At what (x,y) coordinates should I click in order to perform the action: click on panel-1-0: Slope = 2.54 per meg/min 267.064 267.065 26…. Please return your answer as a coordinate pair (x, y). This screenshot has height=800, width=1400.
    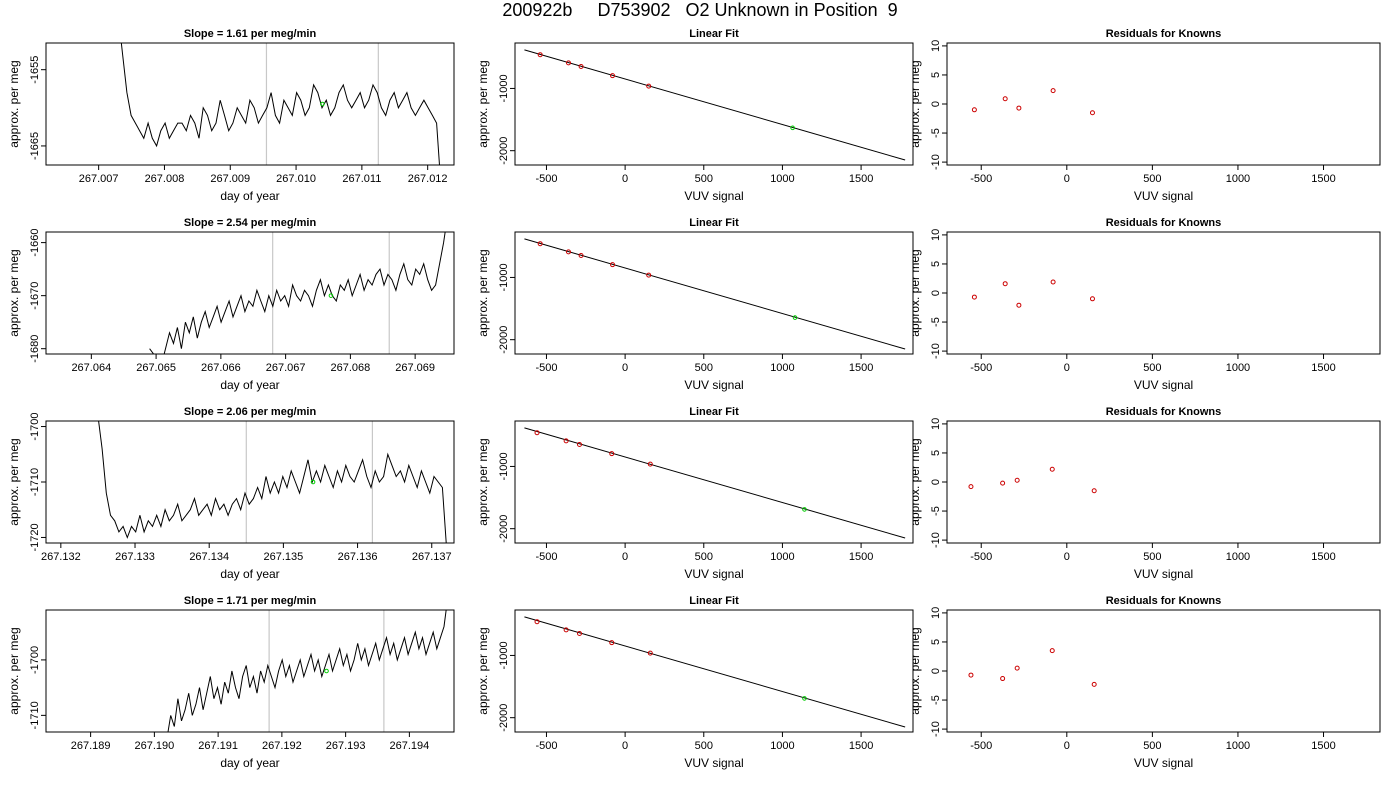
    Looking at the image, I should click on (231, 304).